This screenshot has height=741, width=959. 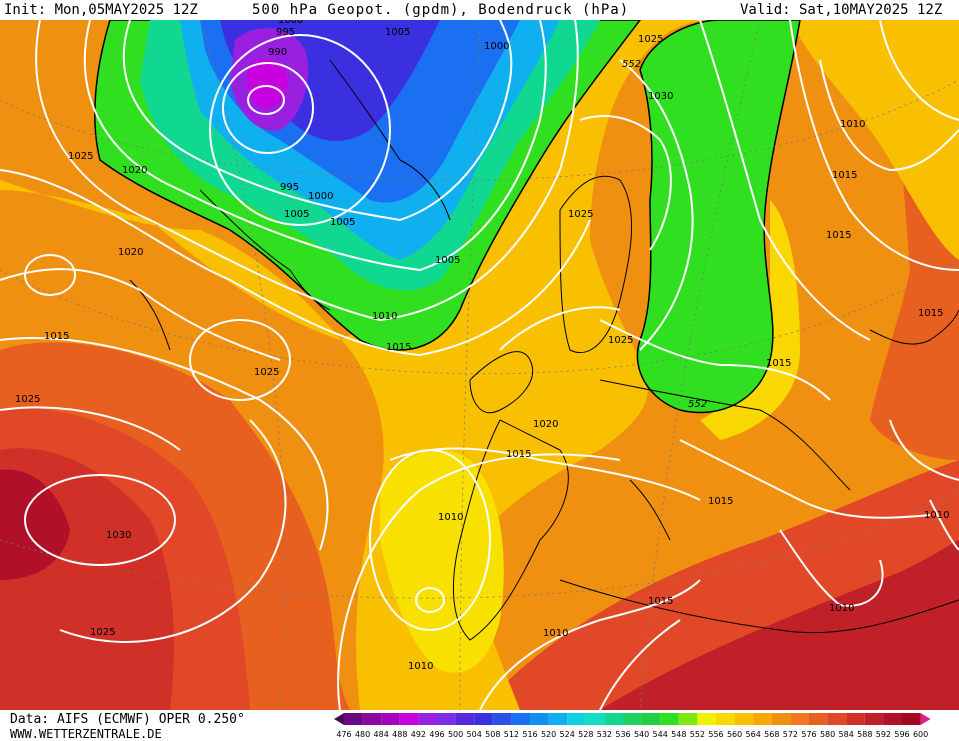 I want to click on scale-label: 544, so click(x=660, y=734).